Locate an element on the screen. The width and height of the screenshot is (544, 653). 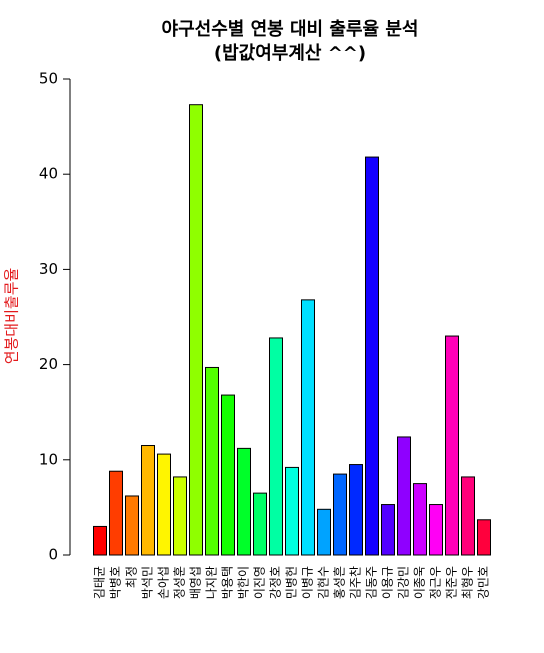
x-tick-label: 박용택 is located at coordinates (228, 582).